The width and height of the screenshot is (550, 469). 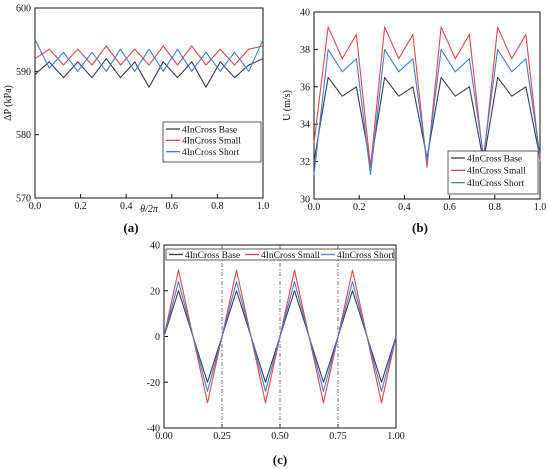 What do you see at coordinates (305, 162) in the screenshot?
I see `y-tick-label: 32` at bounding box center [305, 162].